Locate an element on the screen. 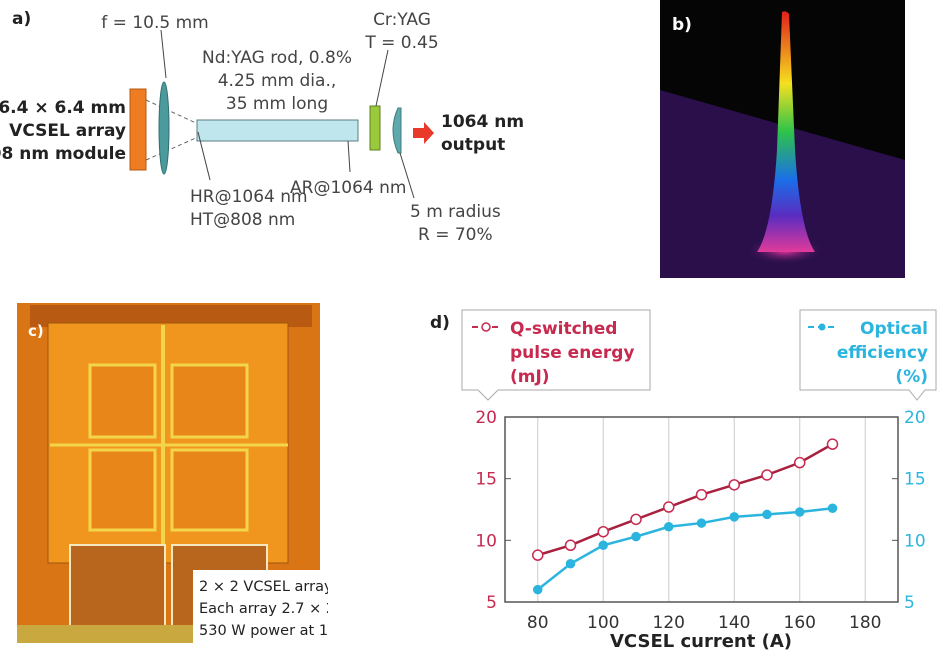 This screenshot has width=950, height=658. rod-label-2: 4.25 mm dia., is located at coordinates (277, 81).